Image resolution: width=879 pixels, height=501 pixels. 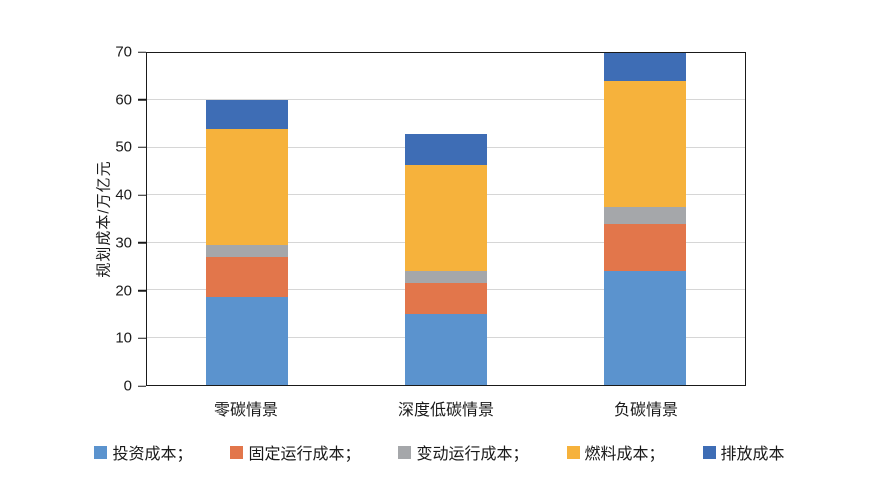 I want to click on legend-label: 燃料成本；, so click(x=624, y=454).